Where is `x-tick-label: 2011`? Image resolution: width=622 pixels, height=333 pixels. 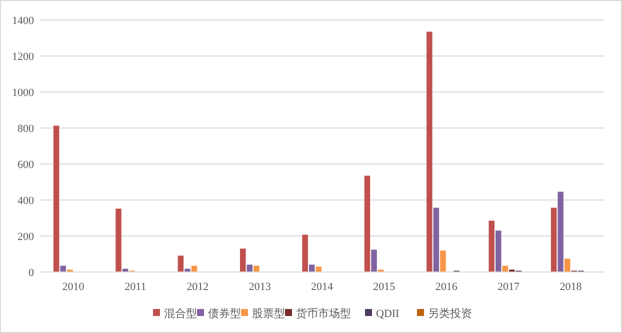 x-tick-label: 2011 is located at coordinates (135, 287).